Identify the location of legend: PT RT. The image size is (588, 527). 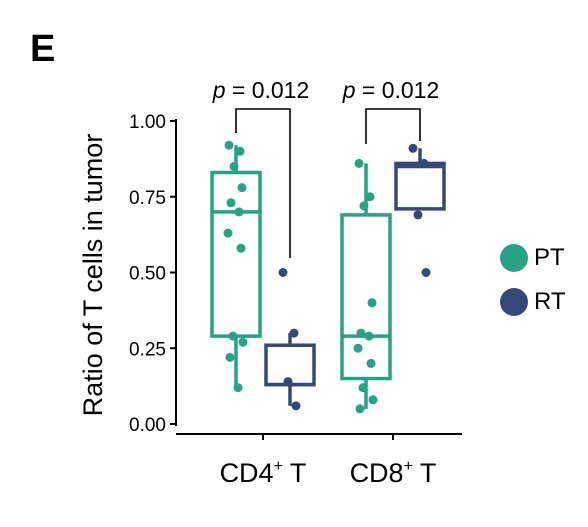
(533, 280).